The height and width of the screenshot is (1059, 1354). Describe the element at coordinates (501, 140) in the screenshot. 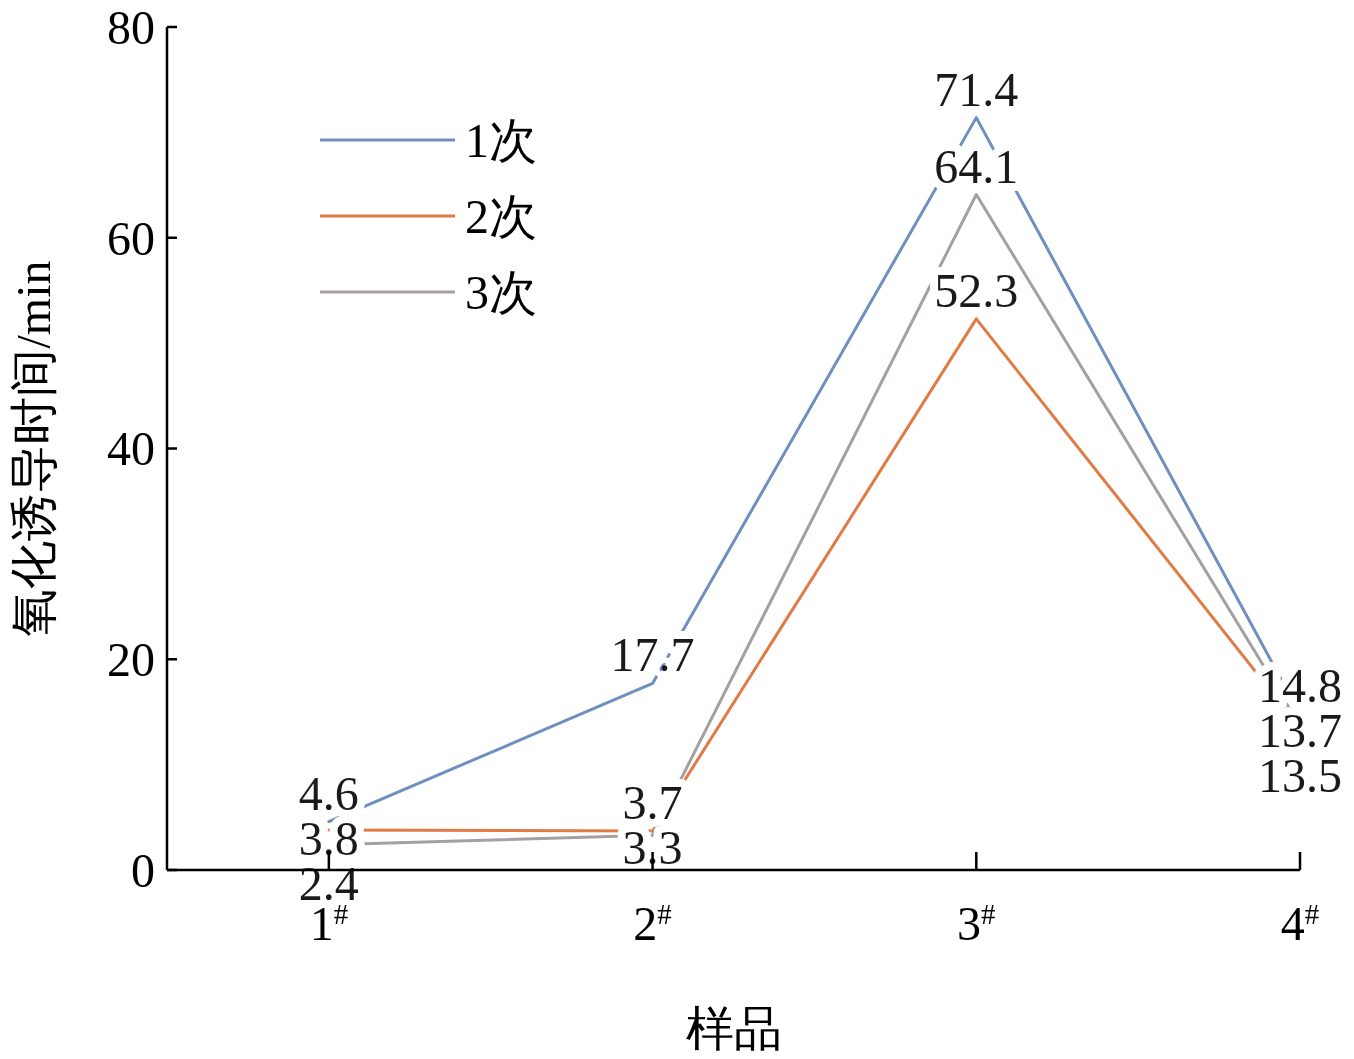

I see `legend-label: 1次` at that location.